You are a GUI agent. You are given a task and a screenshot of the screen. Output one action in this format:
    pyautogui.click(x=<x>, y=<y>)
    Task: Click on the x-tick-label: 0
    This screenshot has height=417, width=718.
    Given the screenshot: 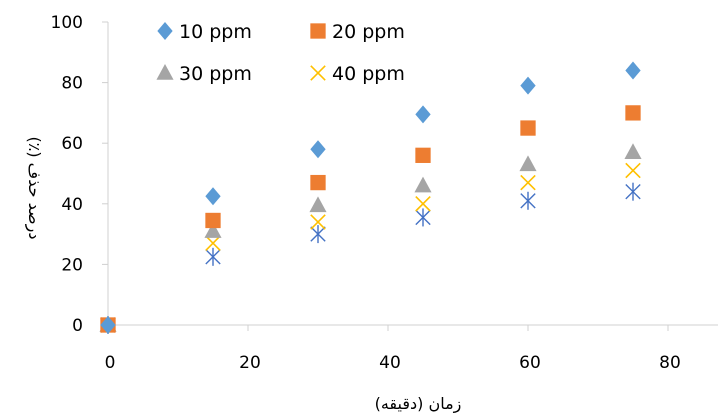 What is the action you would take?
    pyautogui.click(x=110, y=363)
    